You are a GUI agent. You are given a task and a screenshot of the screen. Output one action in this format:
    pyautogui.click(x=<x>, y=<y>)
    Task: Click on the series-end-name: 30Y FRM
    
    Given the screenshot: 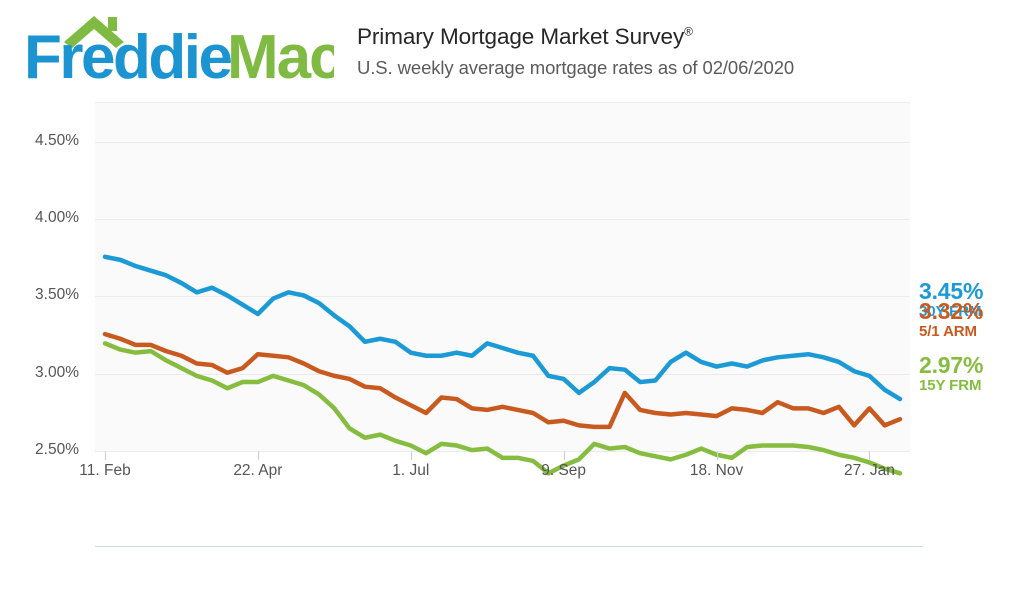 What is the action you would take?
    pyautogui.click(x=950, y=312)
    